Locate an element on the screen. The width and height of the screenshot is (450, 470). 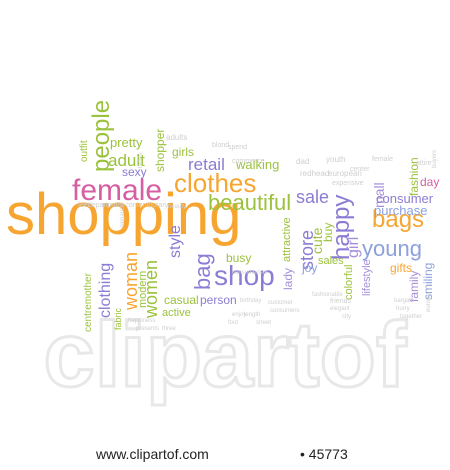
cloud-word: buyers is located at coordinates (435, 158).